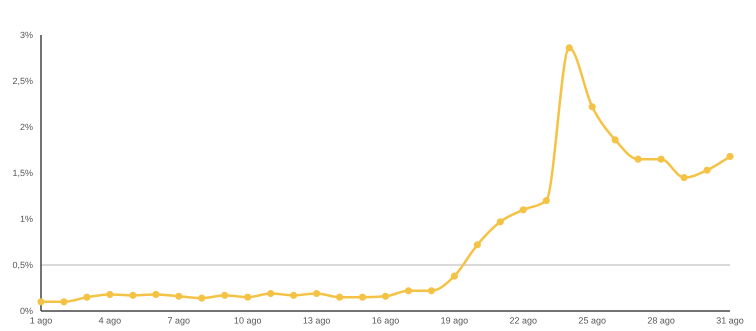 The image size is (756, 331). What do you see at coordinates (524, 320) in the screenshot?
I see `x-tick-label: 22 ago` at bounding box center [524, 320].